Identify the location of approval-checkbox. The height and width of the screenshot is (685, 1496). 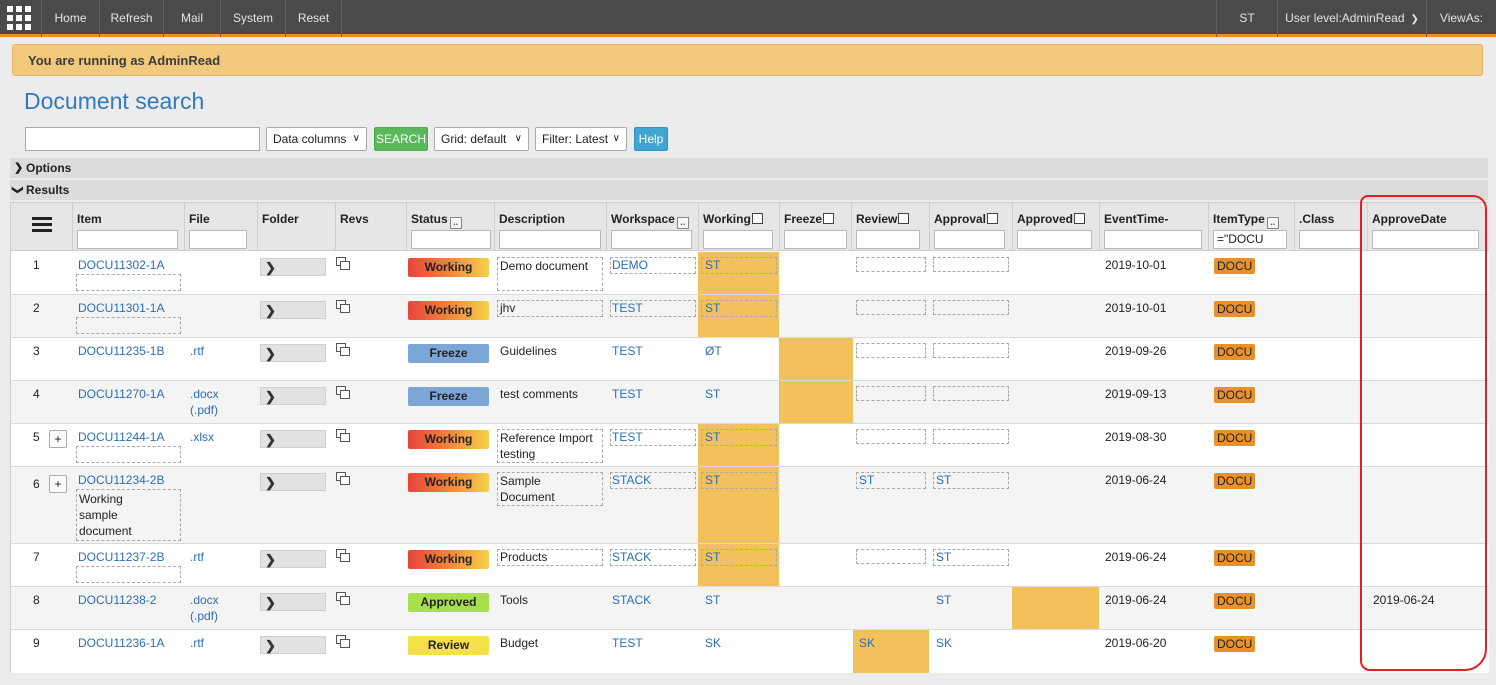
(993, 218).